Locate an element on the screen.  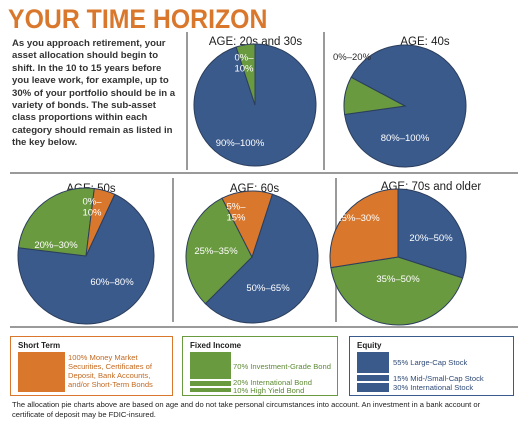
key-fixed-income-item-3: 10% High Yield Bond is located at coordinates (269, 390).